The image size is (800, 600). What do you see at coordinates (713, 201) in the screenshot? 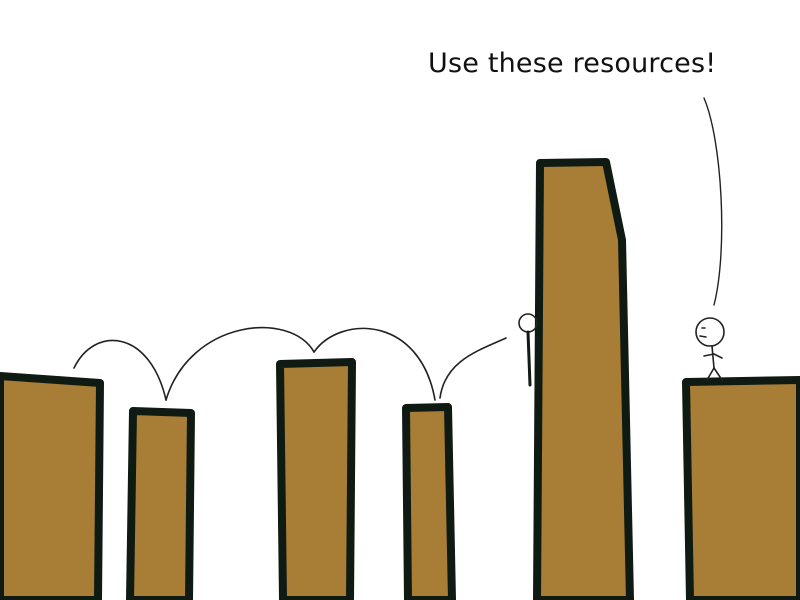
I see `speech-pointer-line` at bounding box center [713, 201].